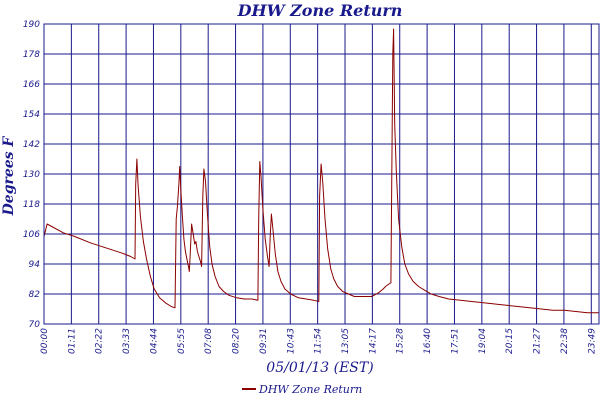  Describe the element at coordinates (209, 341) in the screenshot. I see `x-tick-label: 07:08` at that location.